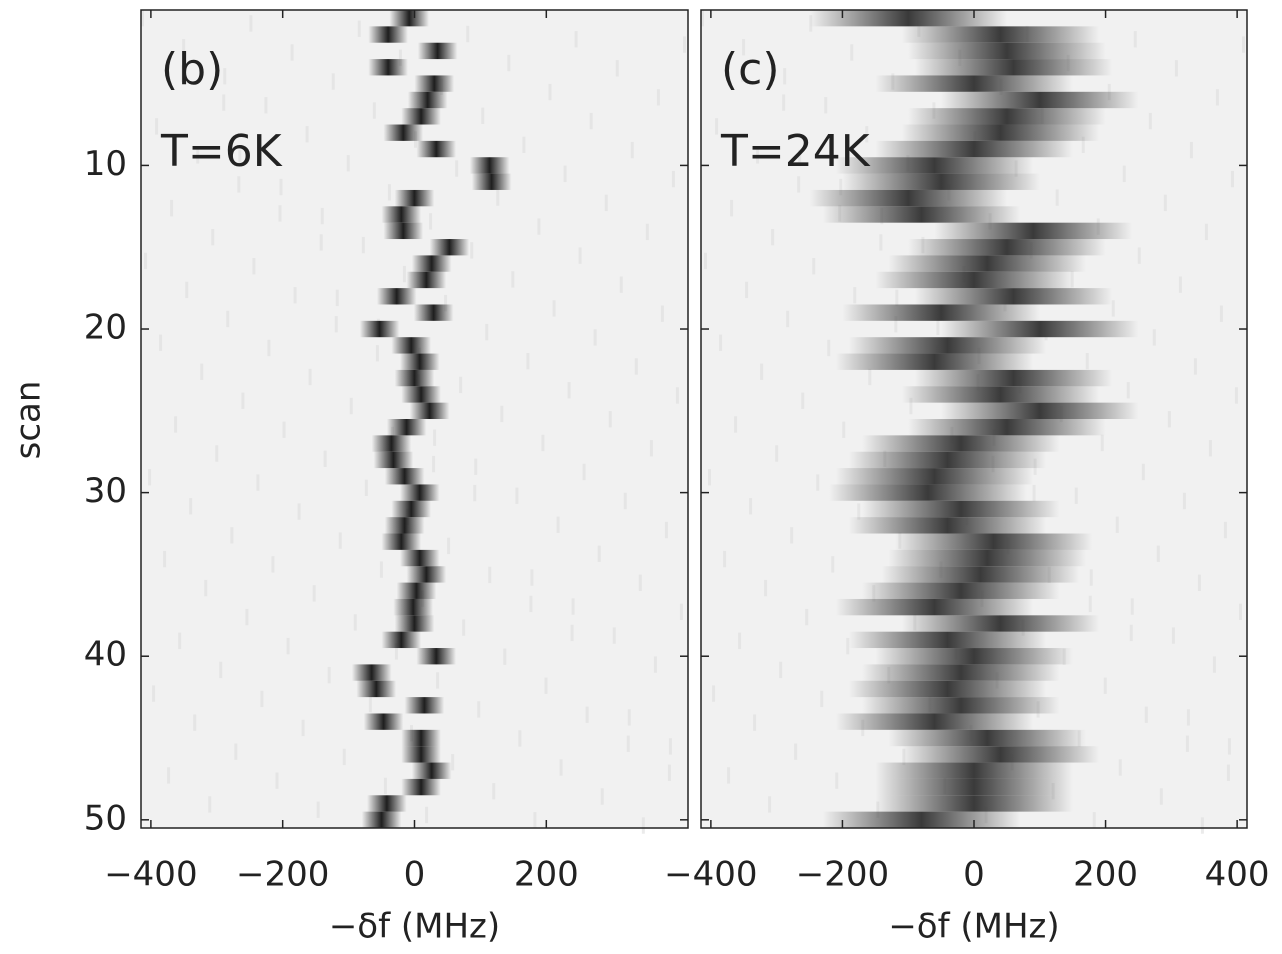 The image size is (1282, 954). What do you see at coordinates (221, 151) in the screenshot?
I see `annotation: T=6K` at bounding box center [221, 151].